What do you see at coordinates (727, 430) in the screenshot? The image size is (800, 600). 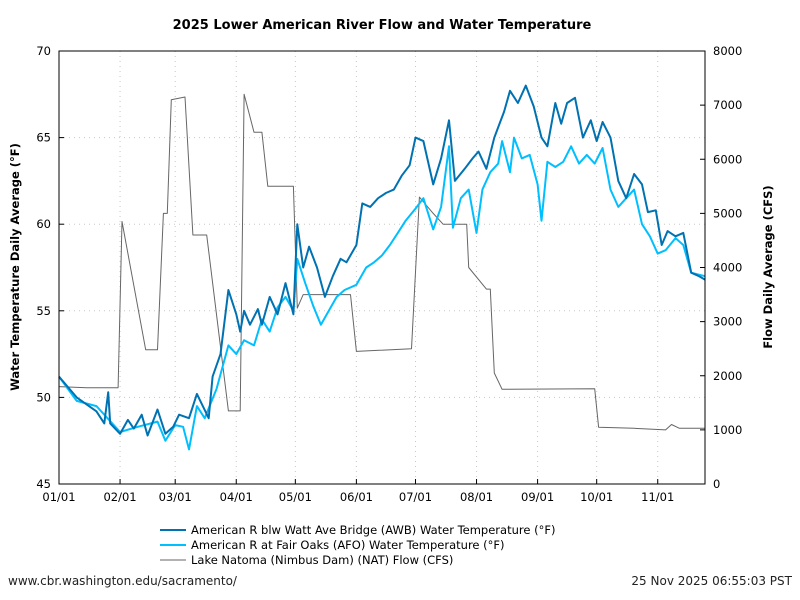 I see `y-right-tick-label: 1000` at bounding box center [727, 430].